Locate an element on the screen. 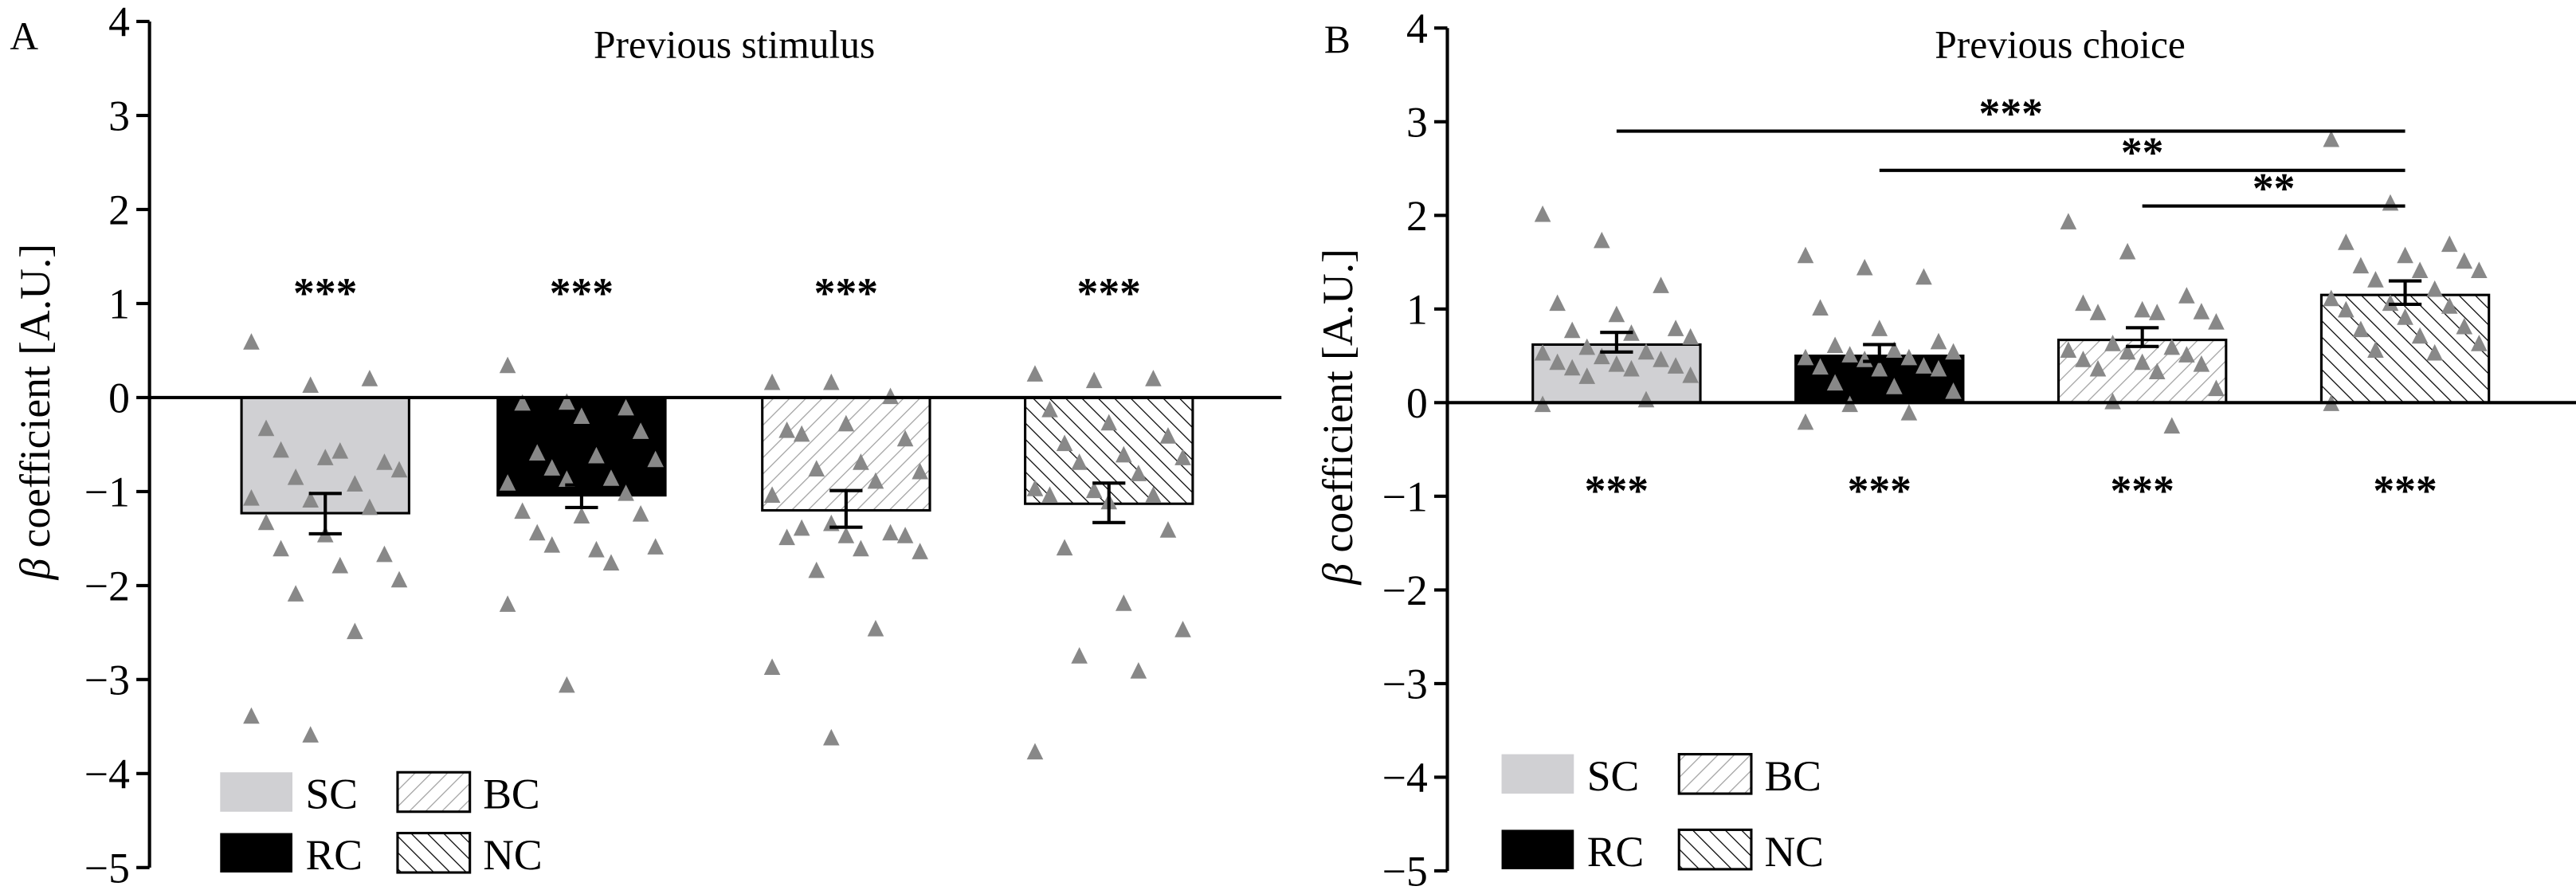 This screenshot has height=894, width=2576. y-tick-label: −3 is located at coordinates (107, 680).